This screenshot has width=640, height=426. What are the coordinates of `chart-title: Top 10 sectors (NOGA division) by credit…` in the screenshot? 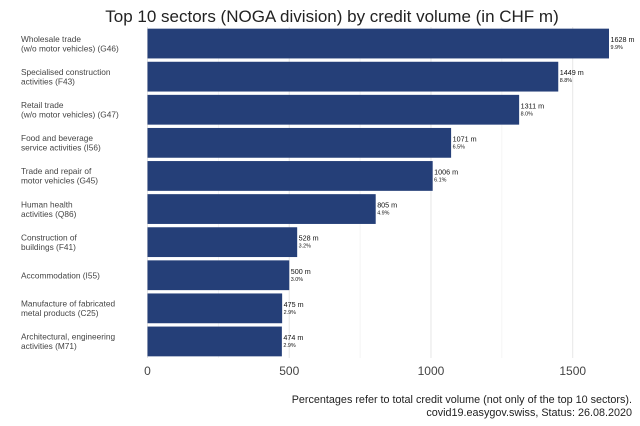 It's located at (331, 16).